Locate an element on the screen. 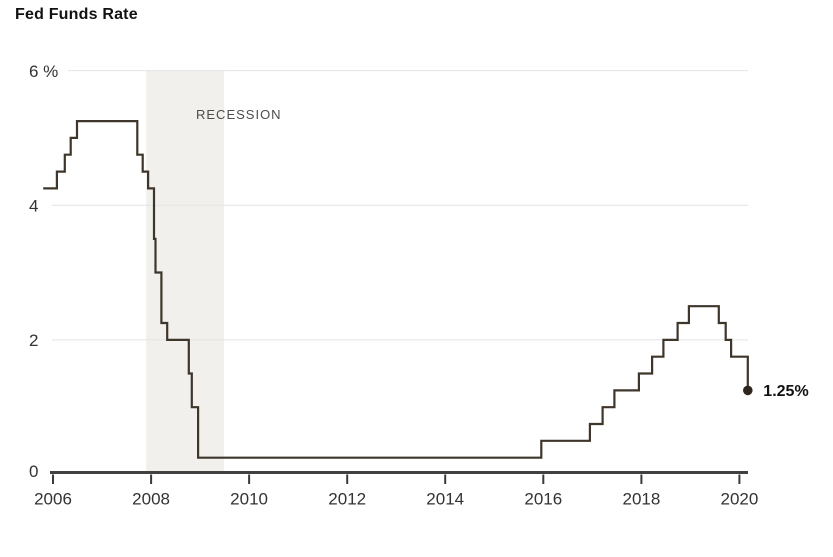 This screenshot has width=833, height=557. recession-label: RECESSION is located at coordinates (239, 114).